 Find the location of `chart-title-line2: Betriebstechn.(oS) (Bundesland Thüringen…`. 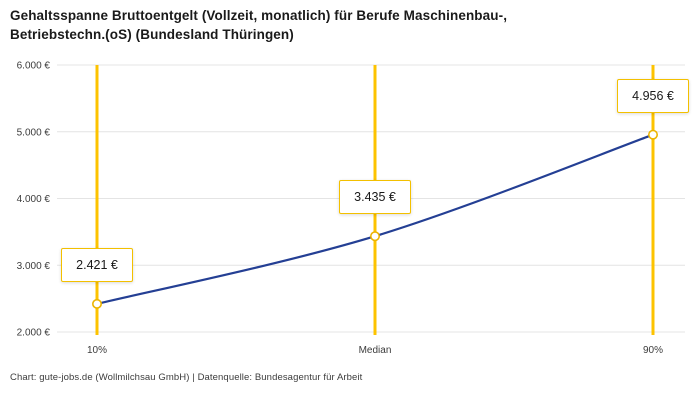

chart-title-line2: Betriebstechn.(oS) (Bundesland Thüringen… is located at coordinates (152, 34).